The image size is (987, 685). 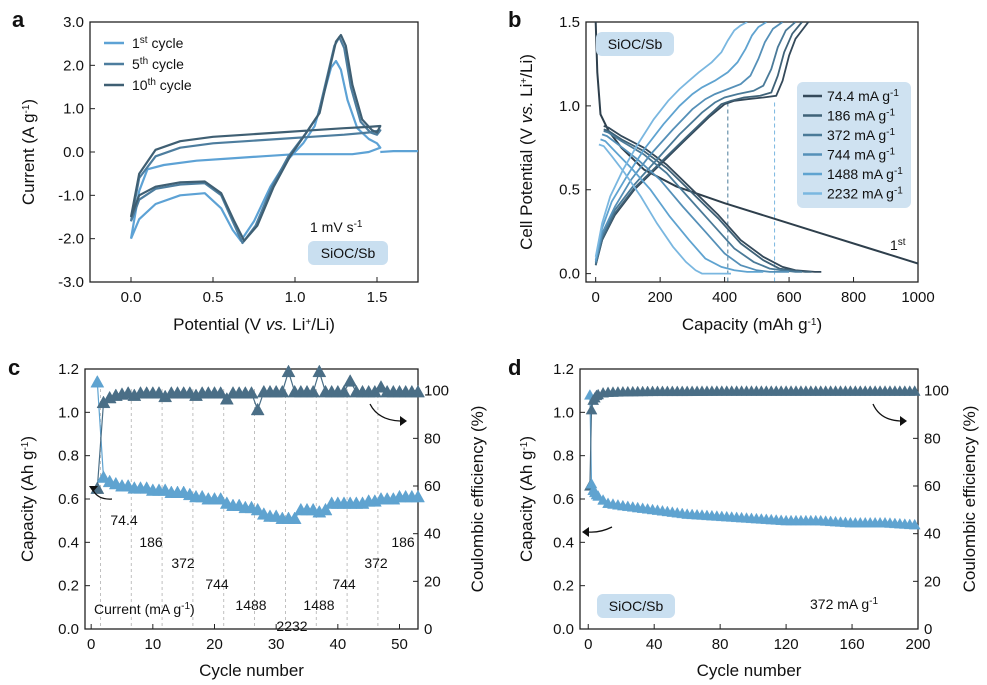 I want to click on y-tick-label: 0.6, so click(x=563, y=499).